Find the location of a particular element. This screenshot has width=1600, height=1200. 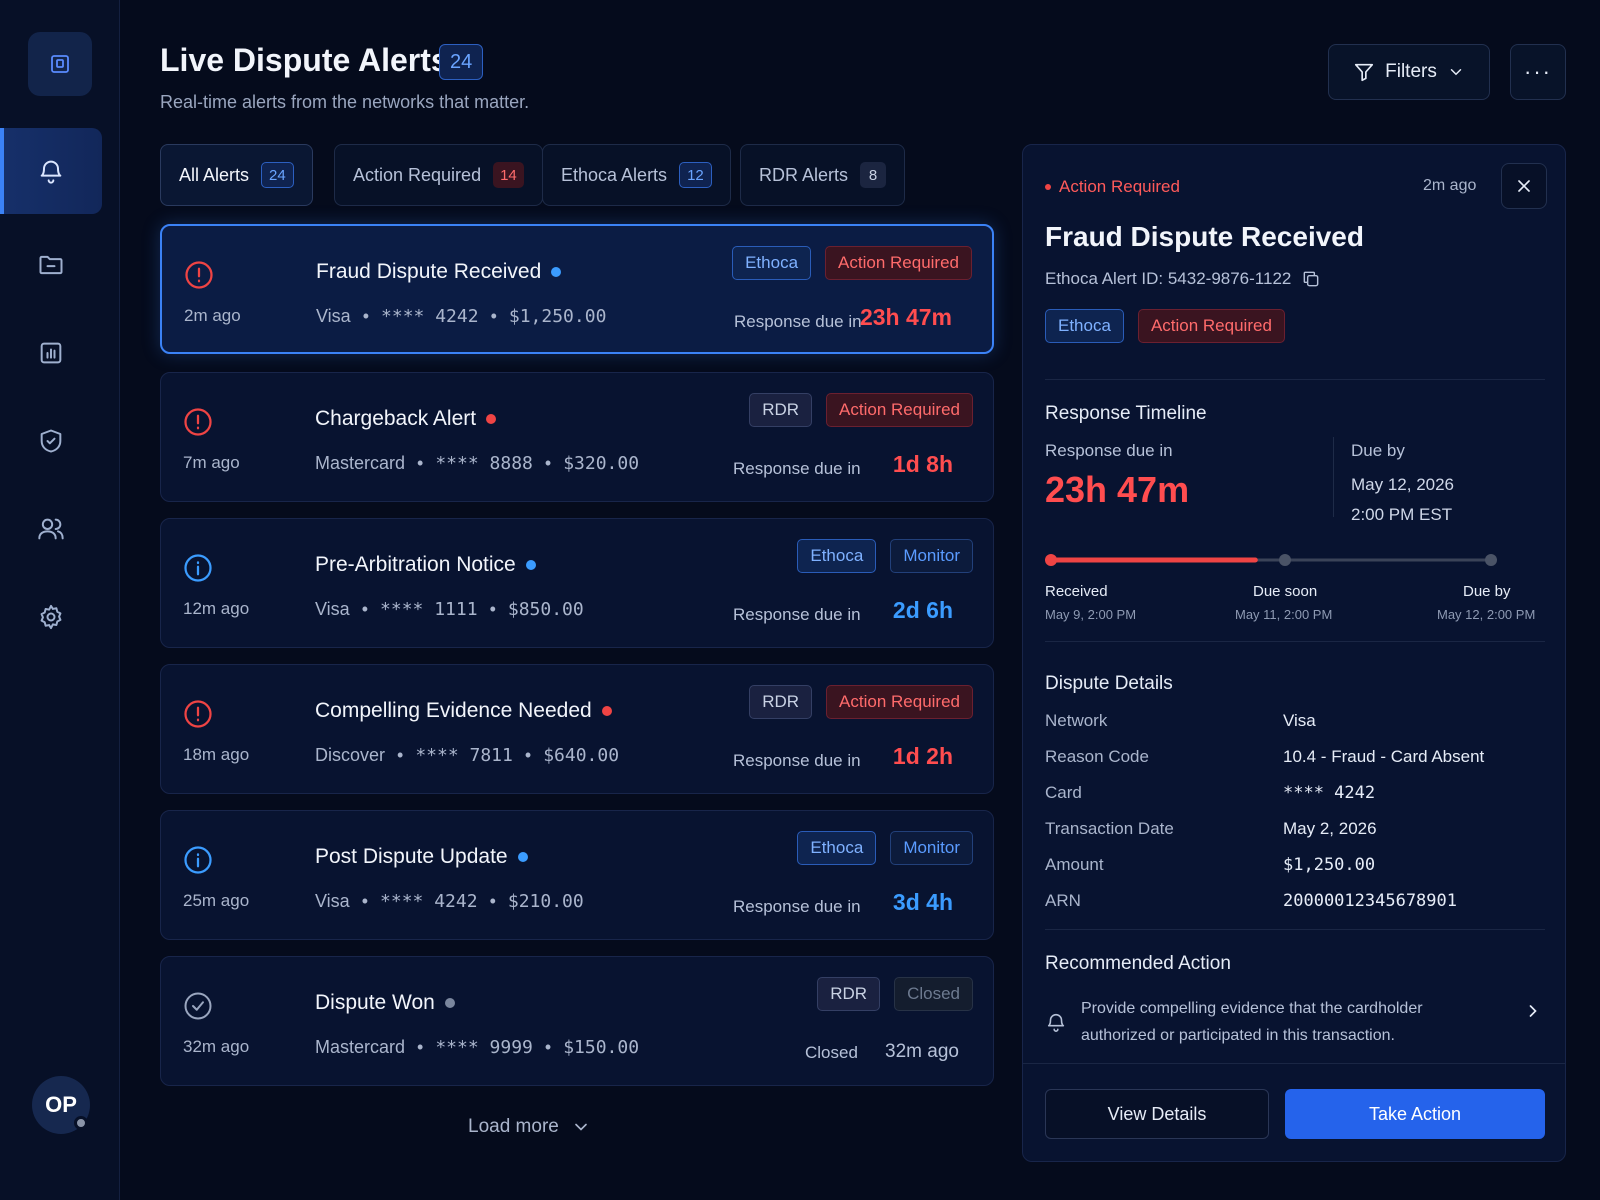

app-logo is located at coordinates (60, 64).